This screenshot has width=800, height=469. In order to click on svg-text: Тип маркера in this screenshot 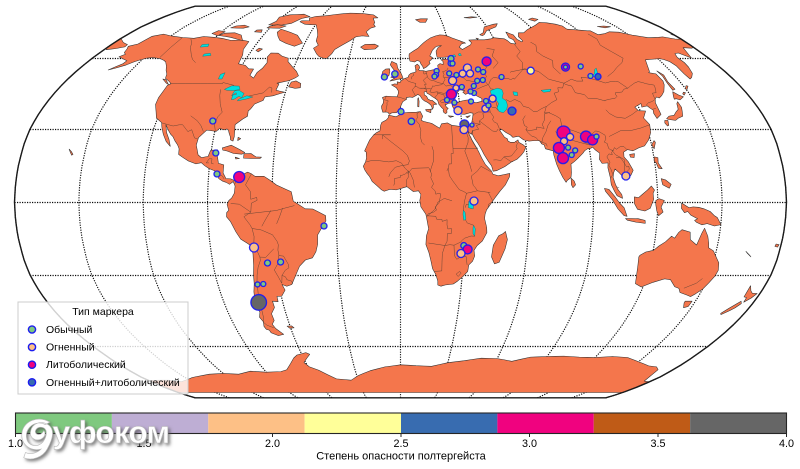, I will do `click(103, 312)`.